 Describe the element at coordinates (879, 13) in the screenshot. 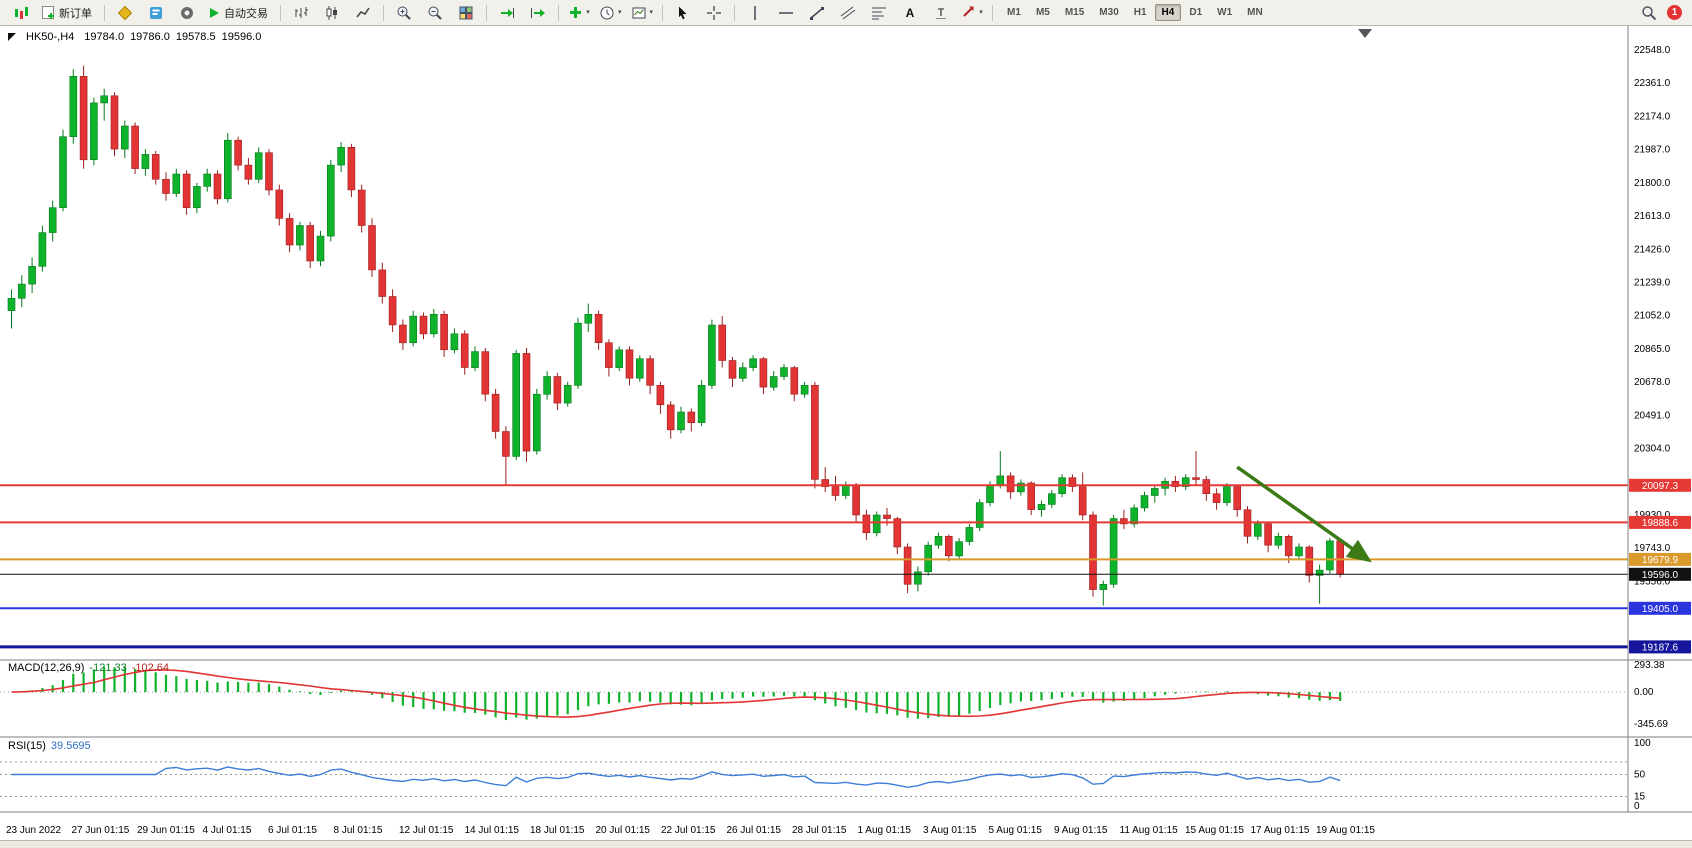

I see `fibonacci-tool-button` at that location.